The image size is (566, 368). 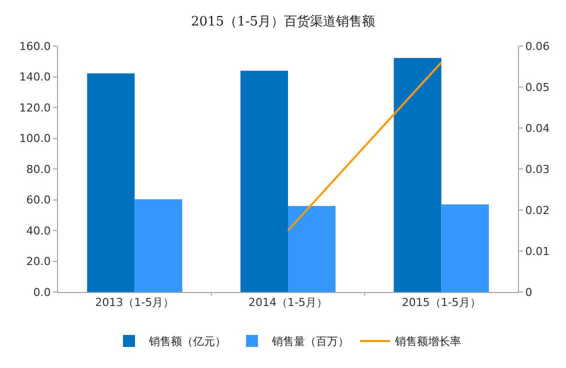 I want to click on chart-title: 2015（1-5月）百货渠道销售额, so click(x=283, y=22).